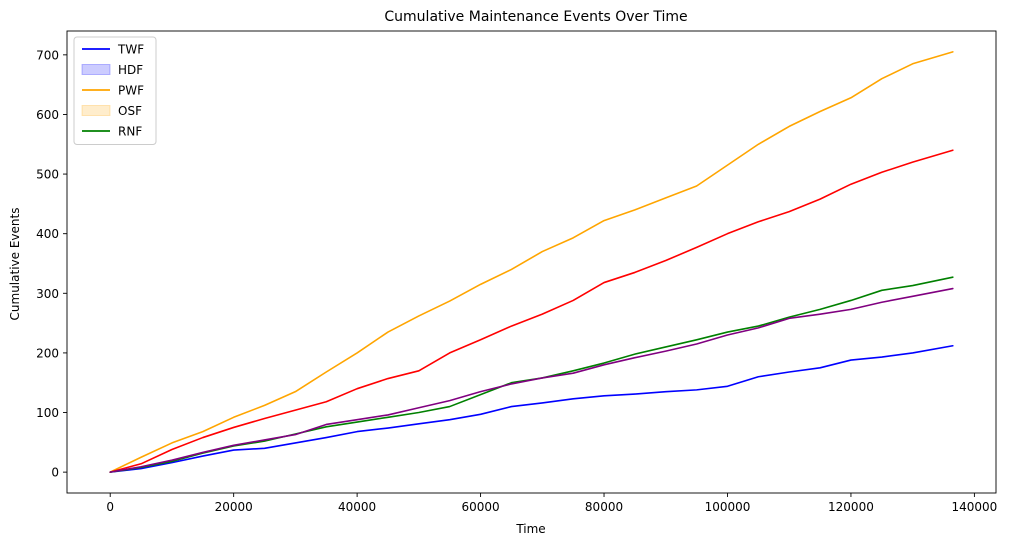 This screenshot has height=545, width=1012. What do you see at coordinates (130, 111) in the screenshot?
I see `legend-label: OSF` at bounding box center [130, 111].